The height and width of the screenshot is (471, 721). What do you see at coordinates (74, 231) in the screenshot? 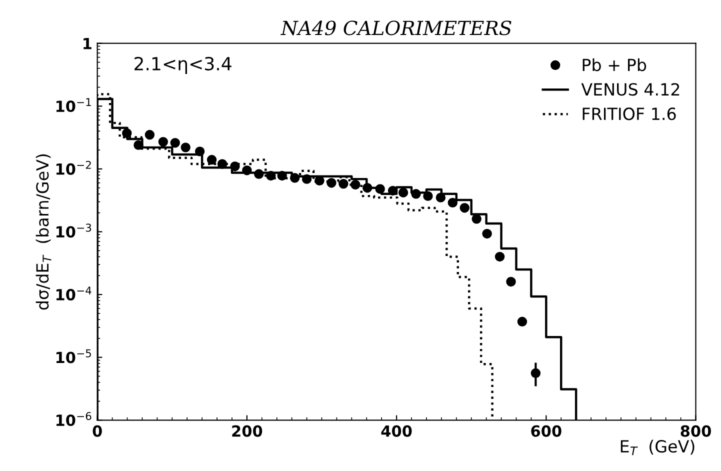
I see `y-tick-label: 10$^{−3}$` at bounding box center [74, 231].